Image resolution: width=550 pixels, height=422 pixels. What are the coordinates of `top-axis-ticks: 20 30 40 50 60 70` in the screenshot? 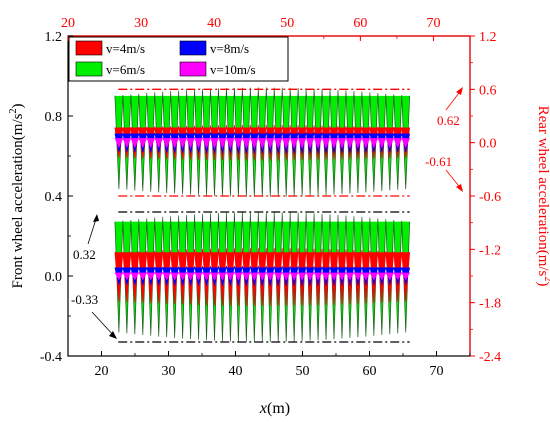 It's located at (266, 28).